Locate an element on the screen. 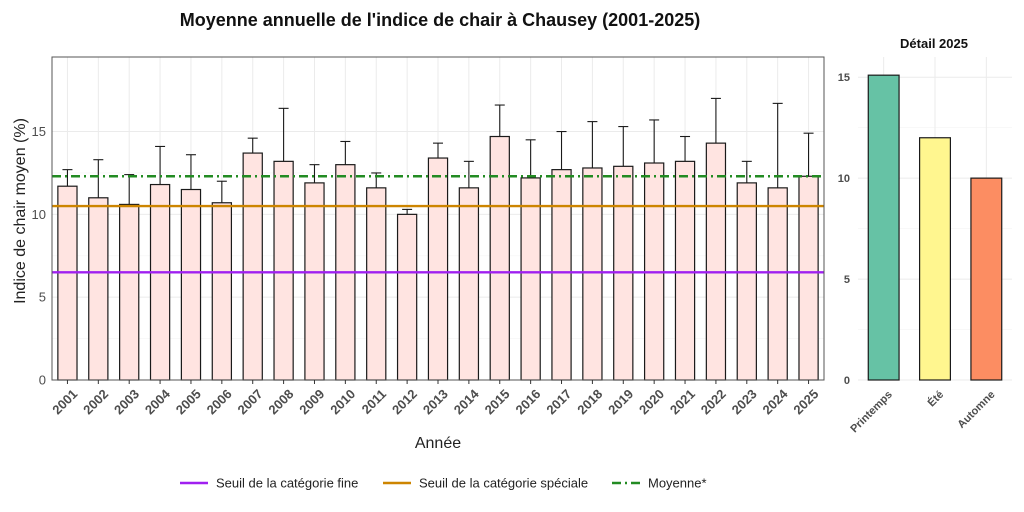  x-tick-label: 2024 is located at coordinates (776, 402).